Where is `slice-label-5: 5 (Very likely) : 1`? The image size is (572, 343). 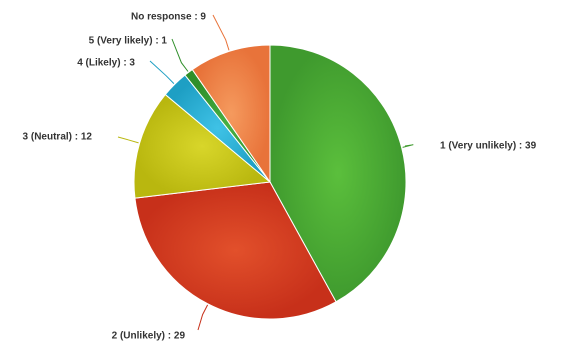 slice-label-5: 5 (Very likely) : 1 is located at coordinates (128, 41).